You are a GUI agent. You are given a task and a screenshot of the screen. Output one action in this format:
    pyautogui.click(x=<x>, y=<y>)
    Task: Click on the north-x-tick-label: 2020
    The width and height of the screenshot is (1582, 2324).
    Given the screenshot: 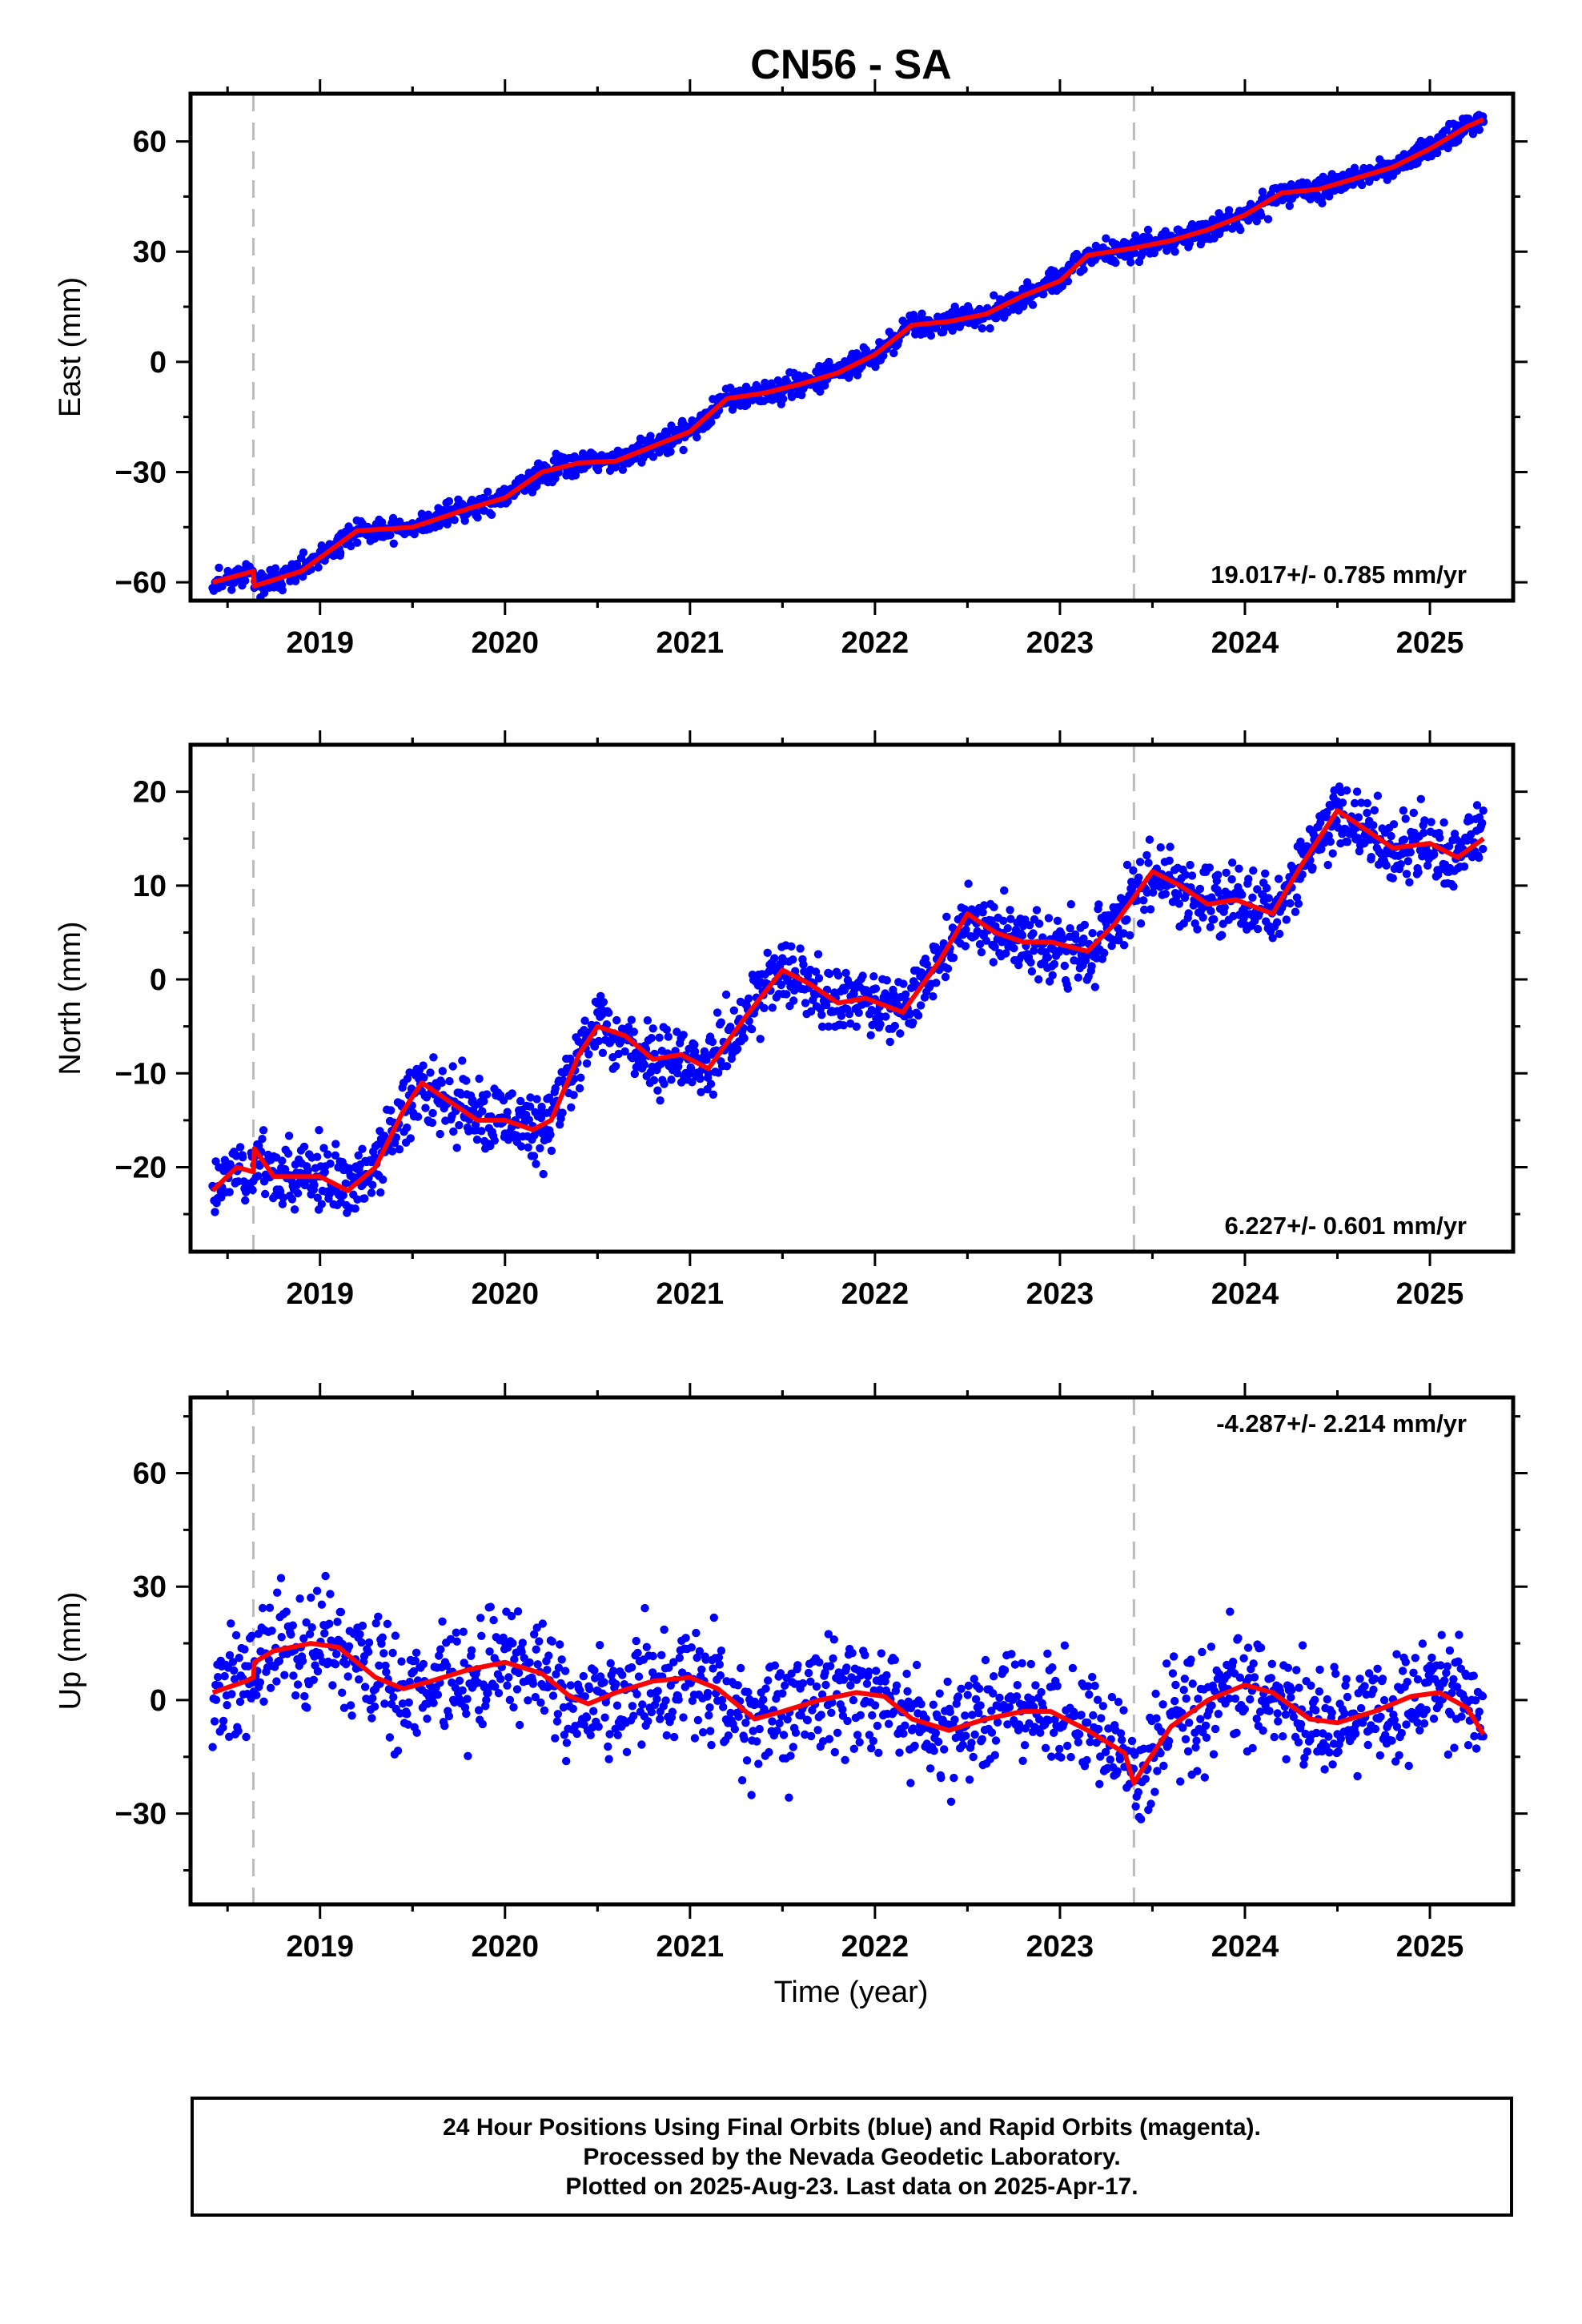 What is the action you would take?
    pyautogui.click(x=506, y=1294)
    